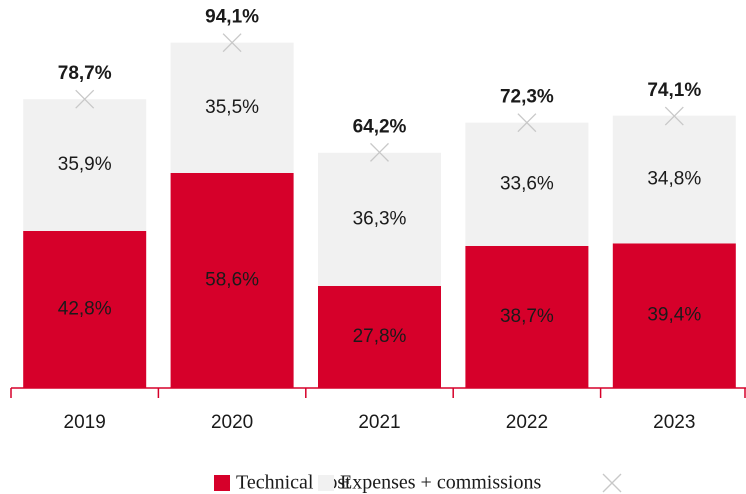 The width and height of the screenshot is (746, 494). I want to click on segment-label: 33,6%, so click(527, 183).